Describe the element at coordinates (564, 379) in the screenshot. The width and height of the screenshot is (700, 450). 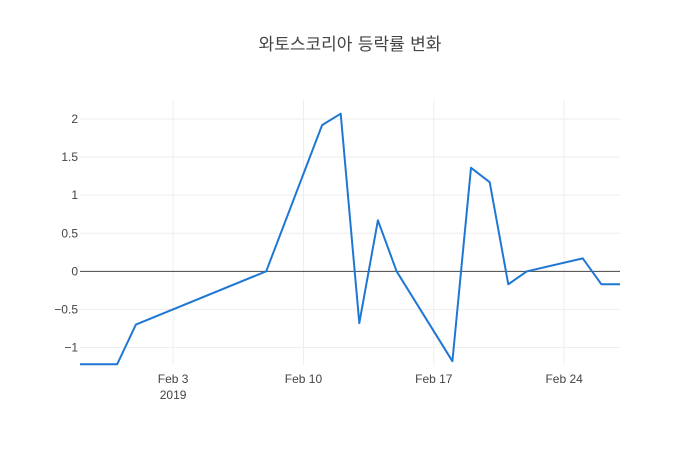
I see `x-tick-label: Feb 24` at that location.